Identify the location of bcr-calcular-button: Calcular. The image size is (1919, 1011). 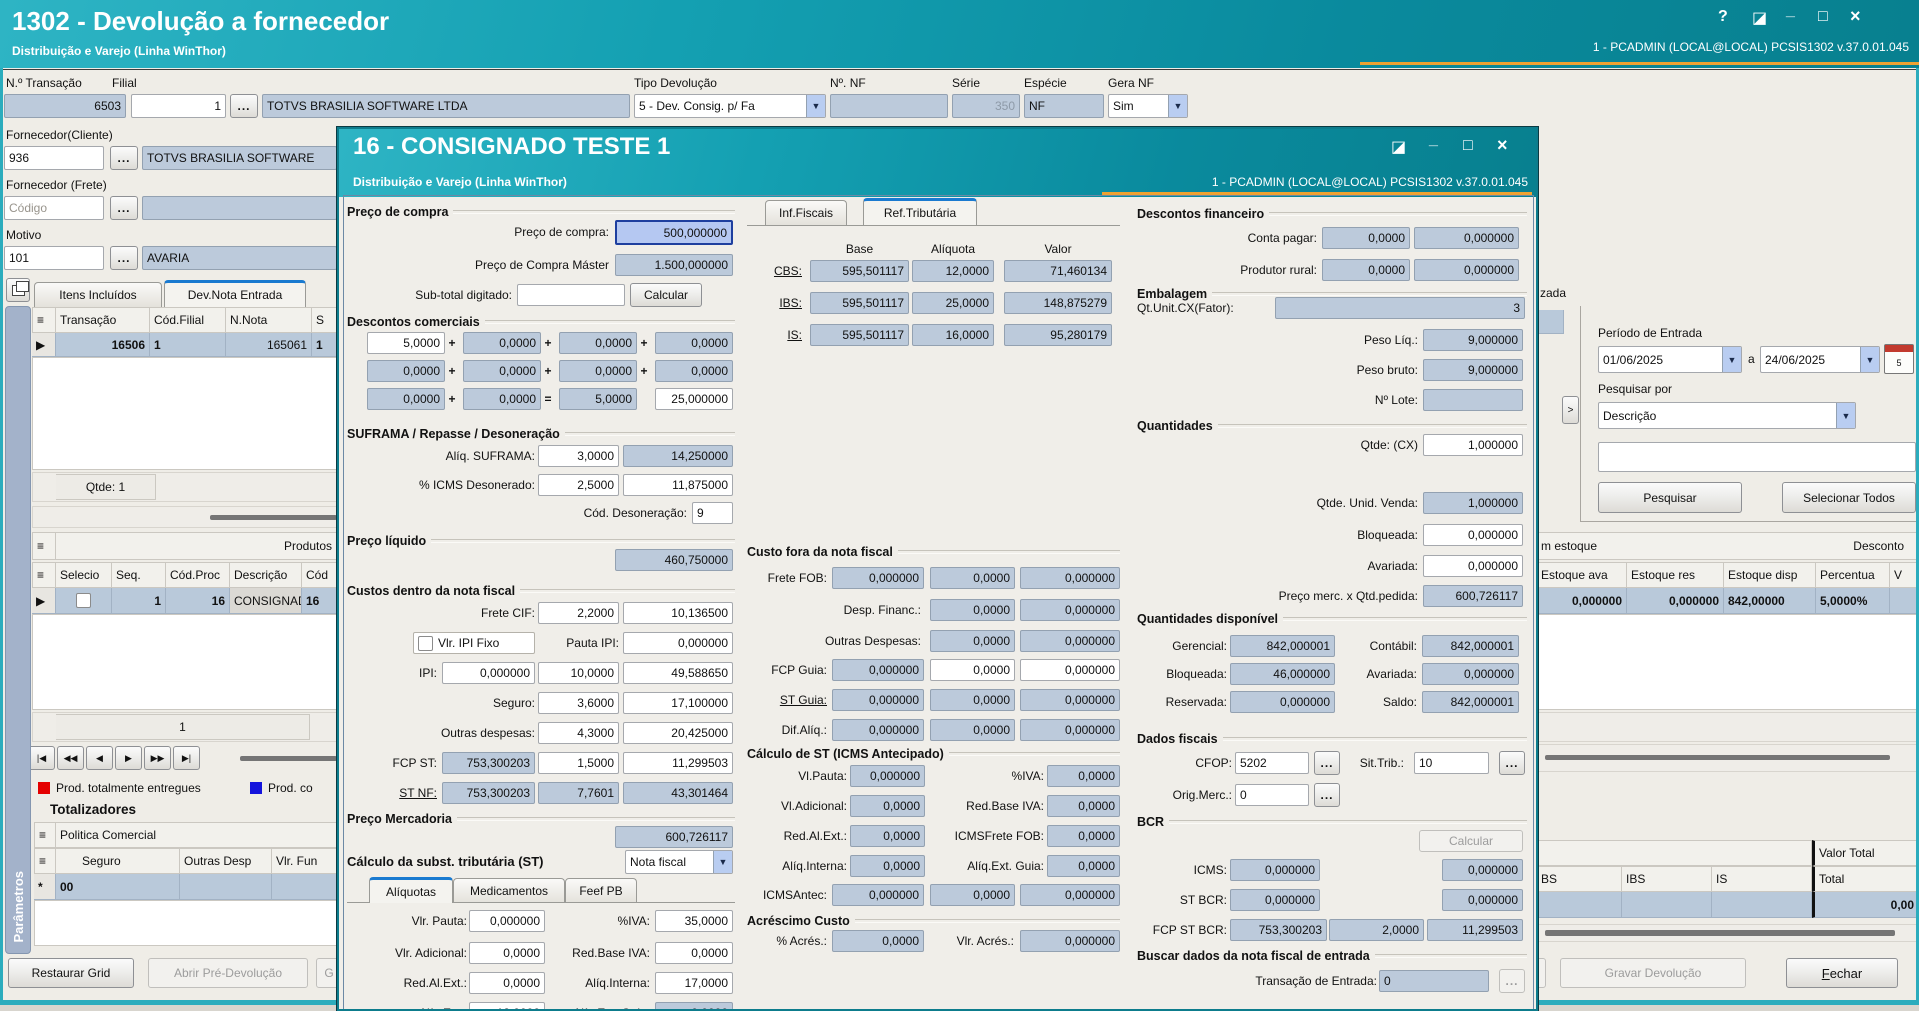
(1471, 841).